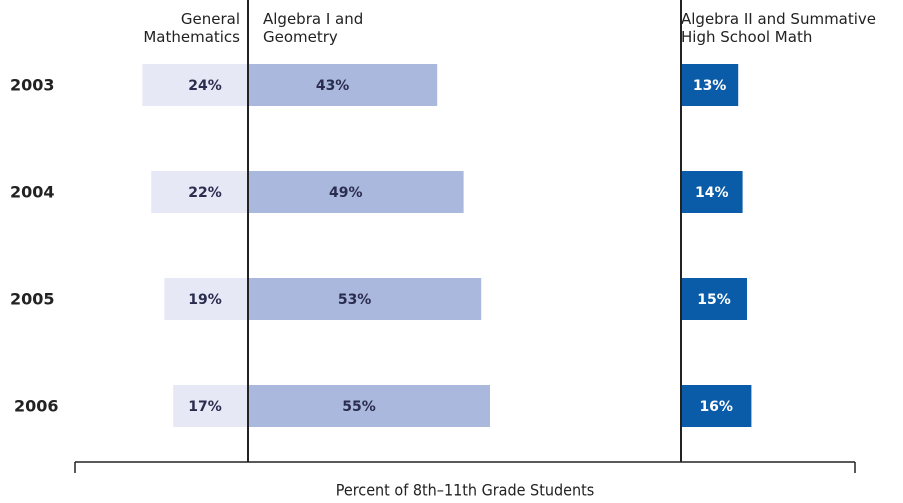 This screenshot has height=503, width=903. I want to click on data-label: 49%, so click(346, 193).